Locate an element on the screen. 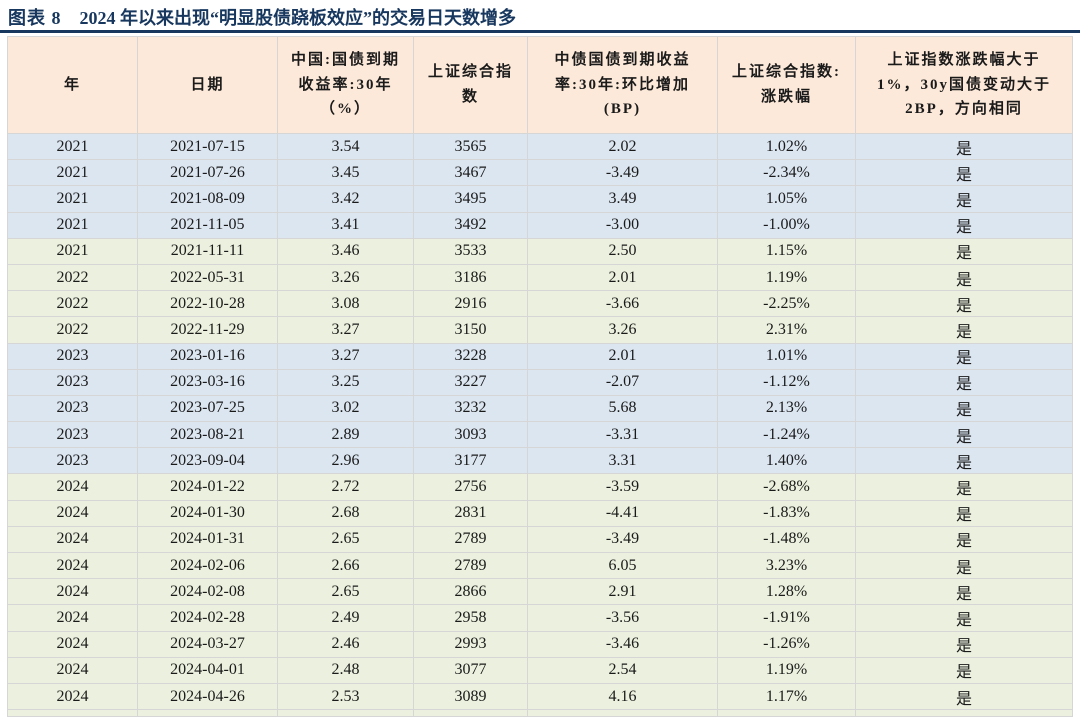  cell-date: 2024-02-06 is located at coordinates (207, 565).